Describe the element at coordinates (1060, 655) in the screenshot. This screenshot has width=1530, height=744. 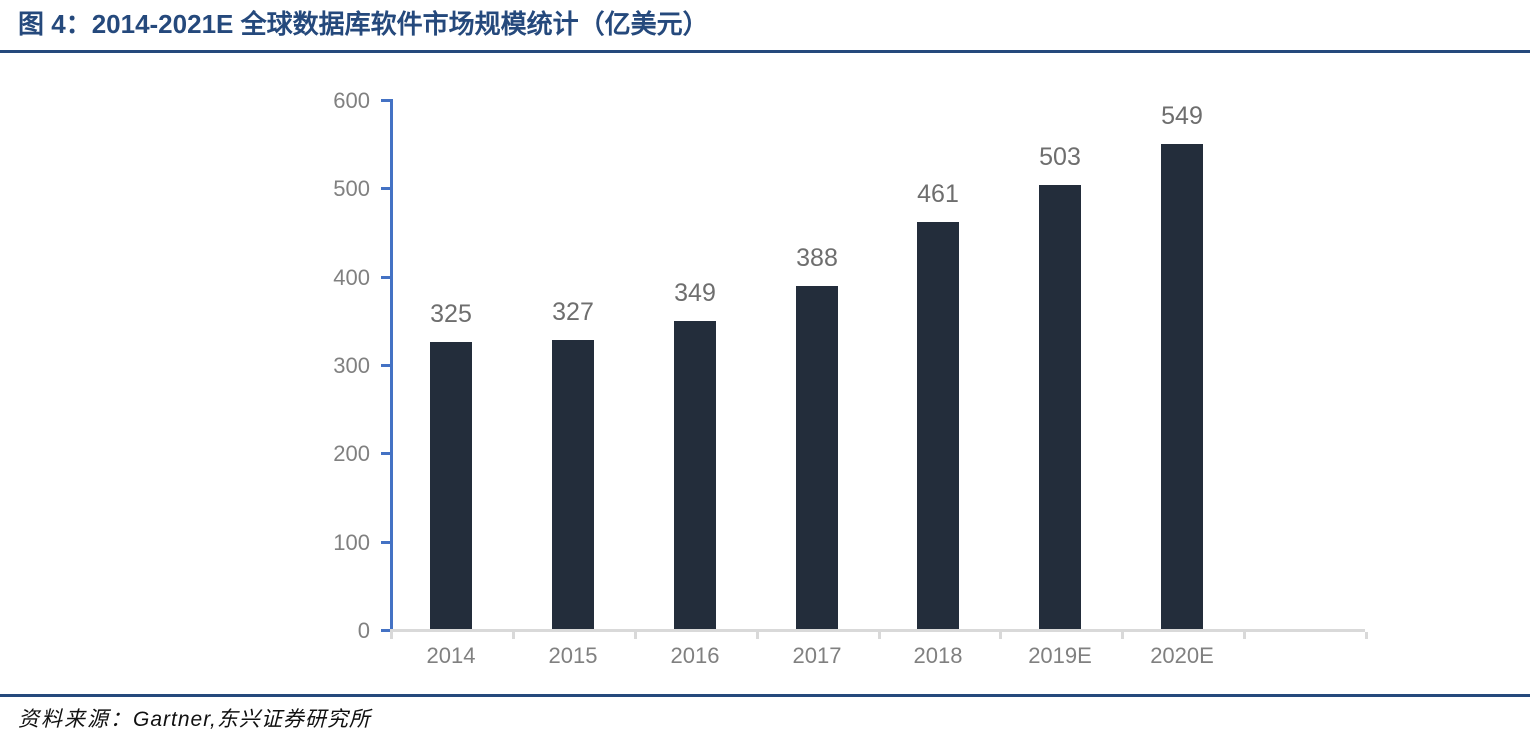
I see `x-axis-label: 2019E` at that location.